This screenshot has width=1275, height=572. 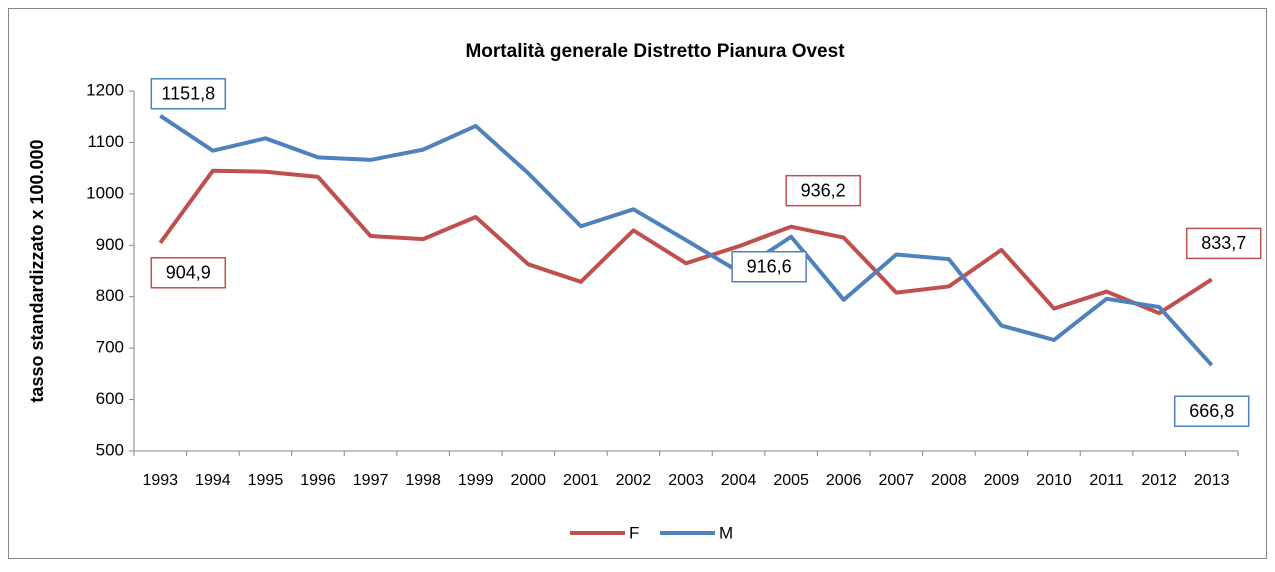 What do you see at coordinates (634, 480) in the screenshot?
I see `x-tick-label: 2002` at bounding box center [634, 480].